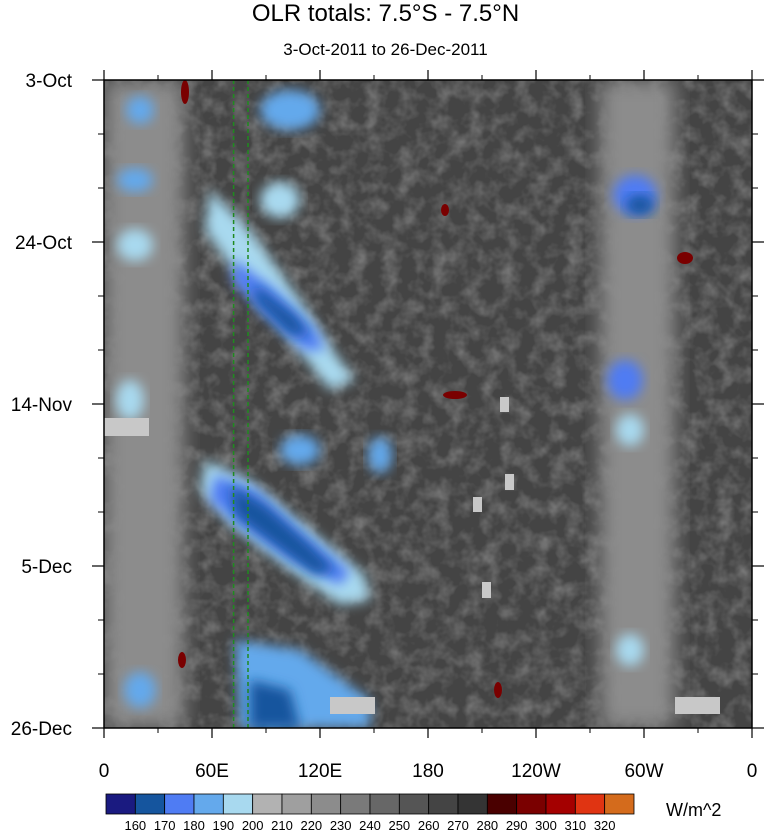 The height and width of the screenshot is (830, 771). What do you see at coordinates (275, 704) in the screenshot?
I see `band-bottom-dark` at bounding box center [275, 704].